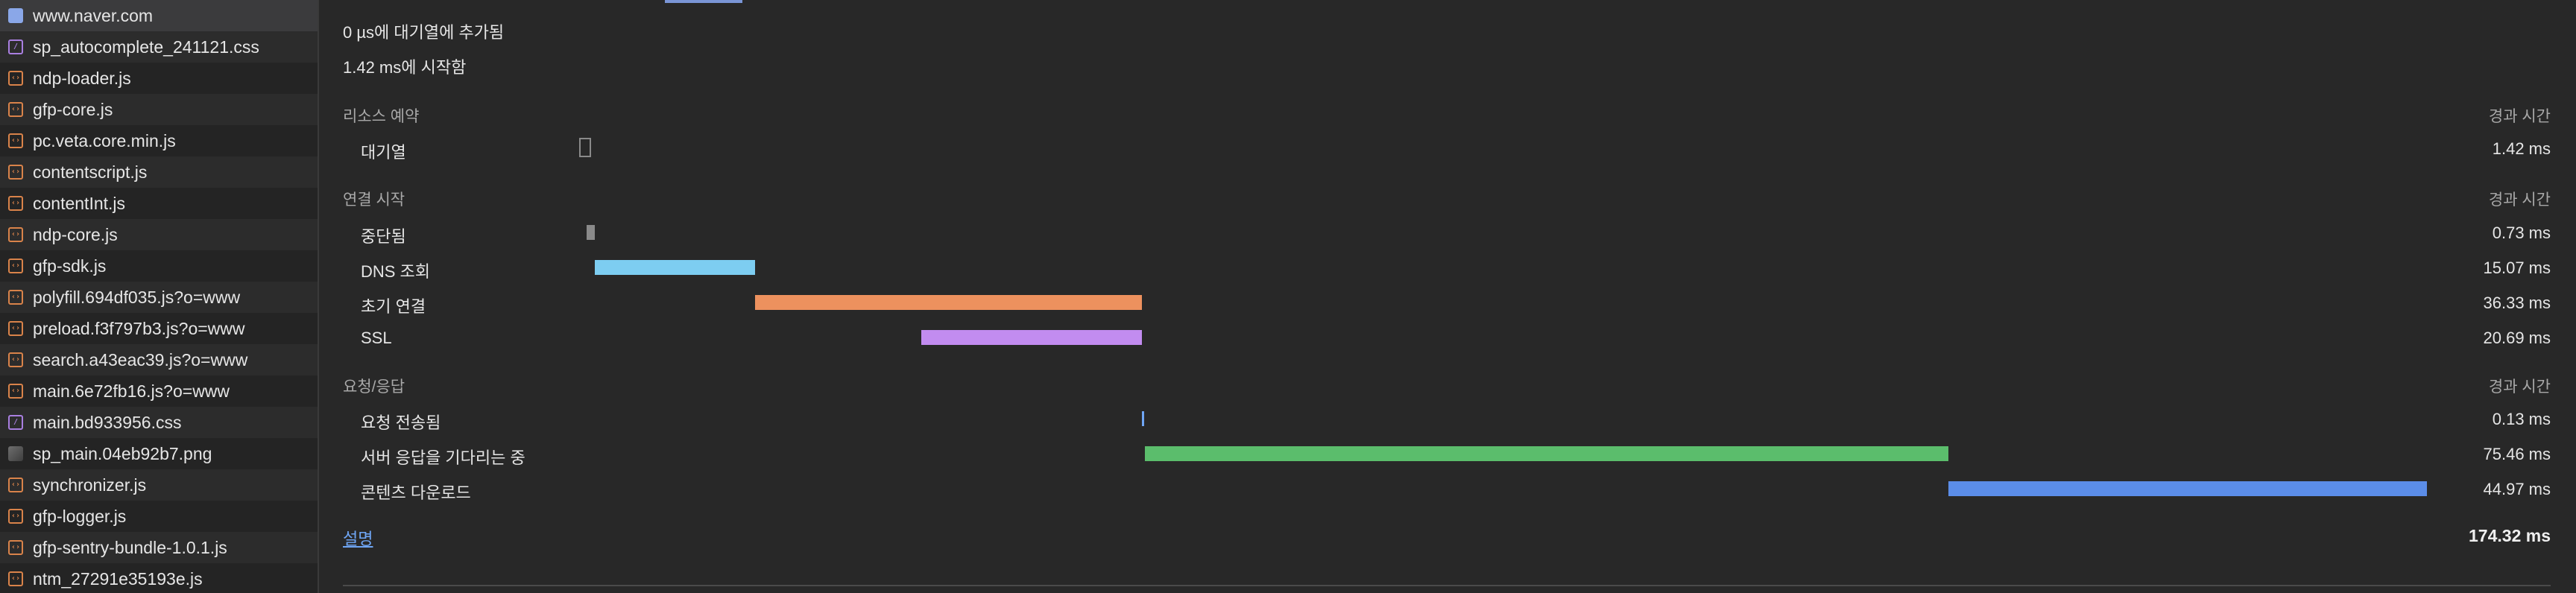 The width and height of the screenshot is (2576, 593). What do you see at coordinates (90, 485) in the screenshot?
I see `request-item-label: synchronizer.js` at bounding box center [90, 485].